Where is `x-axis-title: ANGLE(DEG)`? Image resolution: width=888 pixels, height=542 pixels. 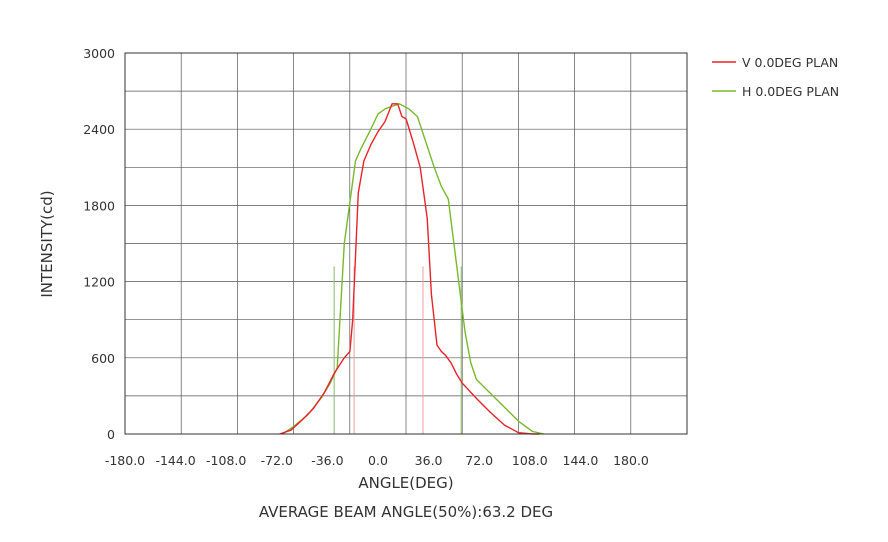 x-axis-title: ANGLE(DEG) is located at coordinates (405, 483).